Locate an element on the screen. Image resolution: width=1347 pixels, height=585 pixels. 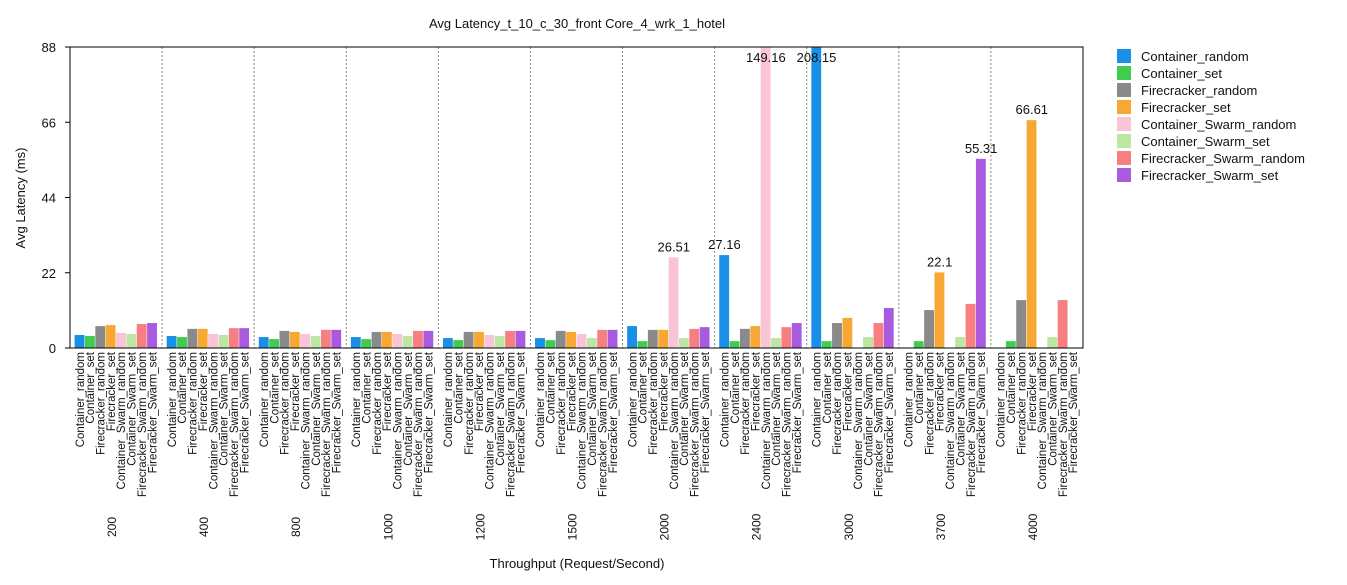
y-tick-label: 22 is located at coordinates (49, 273).